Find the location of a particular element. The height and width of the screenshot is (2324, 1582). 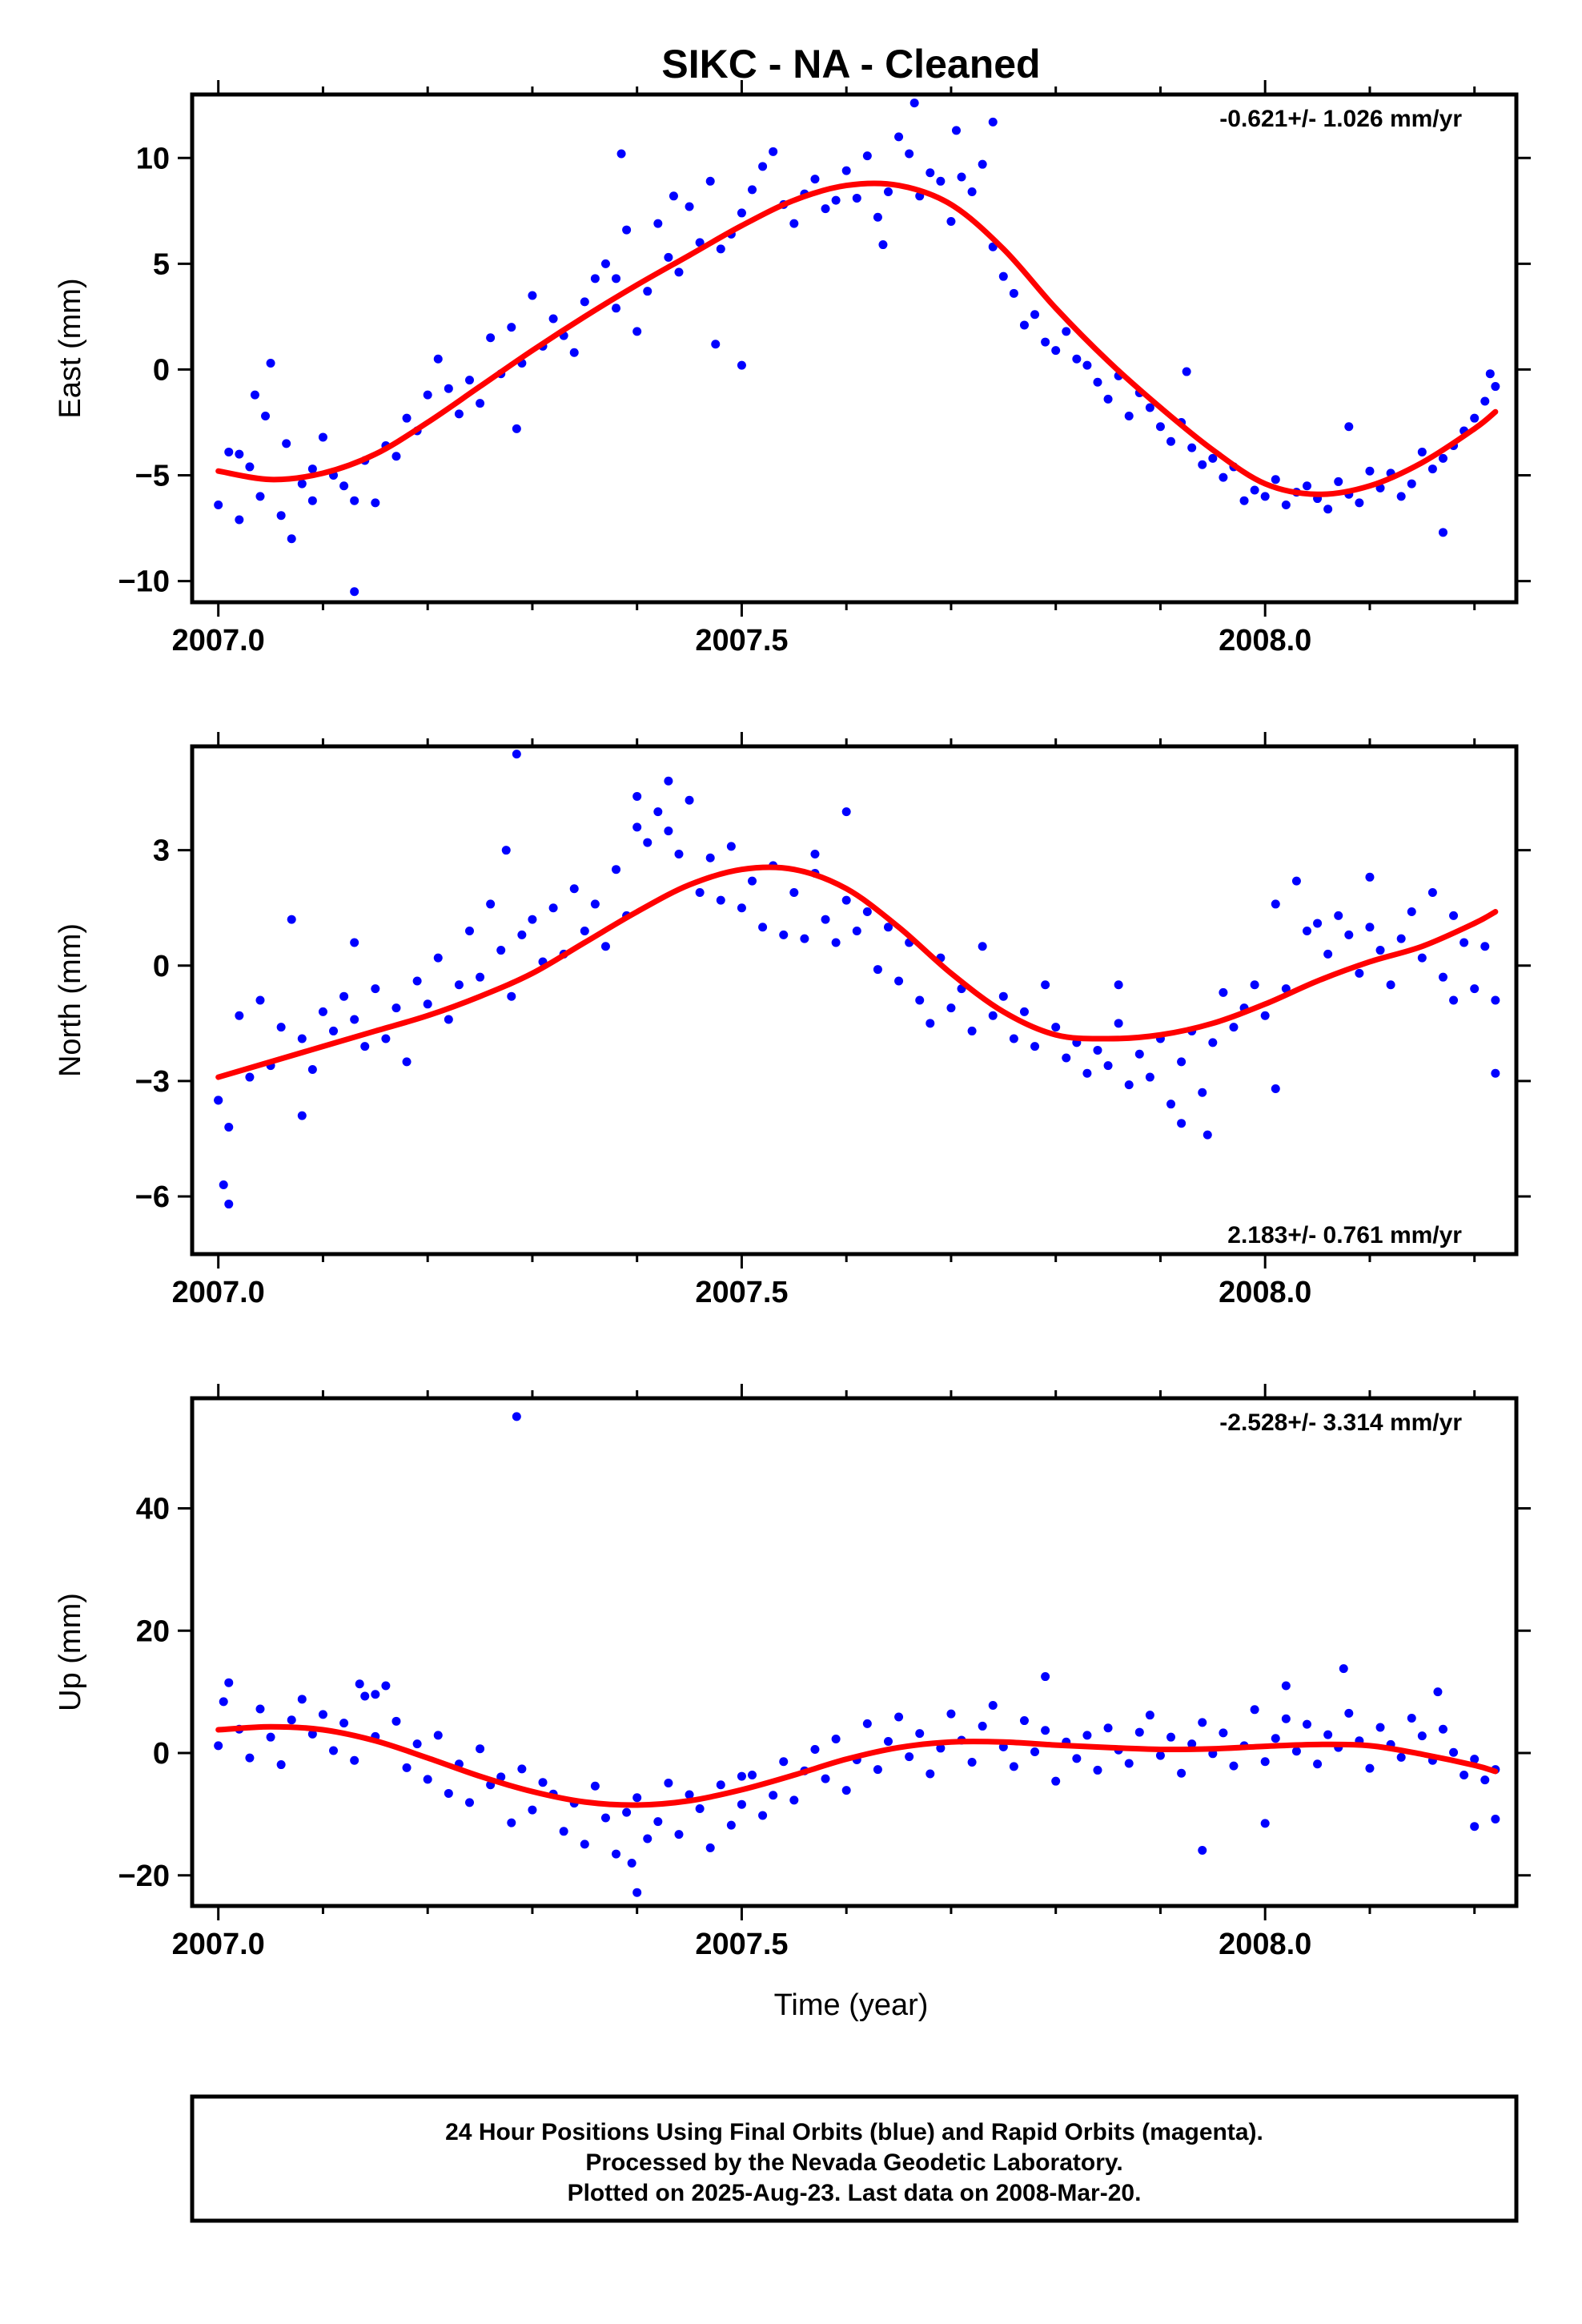

fit-group-up is located at coordinates (857, 1765).